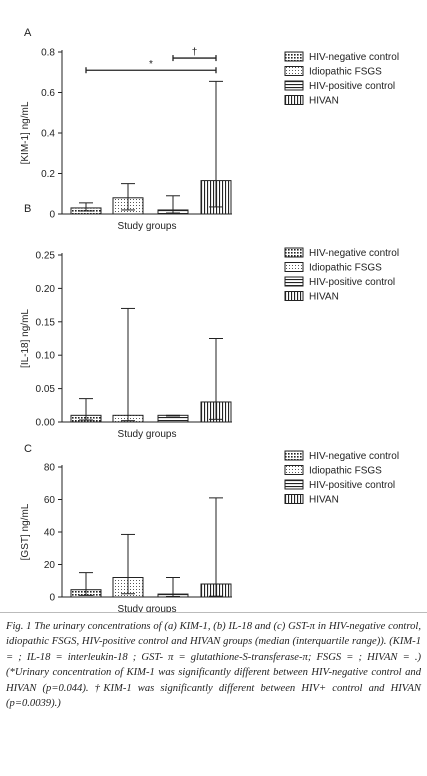 The image size is (427, 776). What do you see at coordinates (48, 53) in the screenshot?
I see `y-tick-label: 0.8` at bounding box center [48, 53].